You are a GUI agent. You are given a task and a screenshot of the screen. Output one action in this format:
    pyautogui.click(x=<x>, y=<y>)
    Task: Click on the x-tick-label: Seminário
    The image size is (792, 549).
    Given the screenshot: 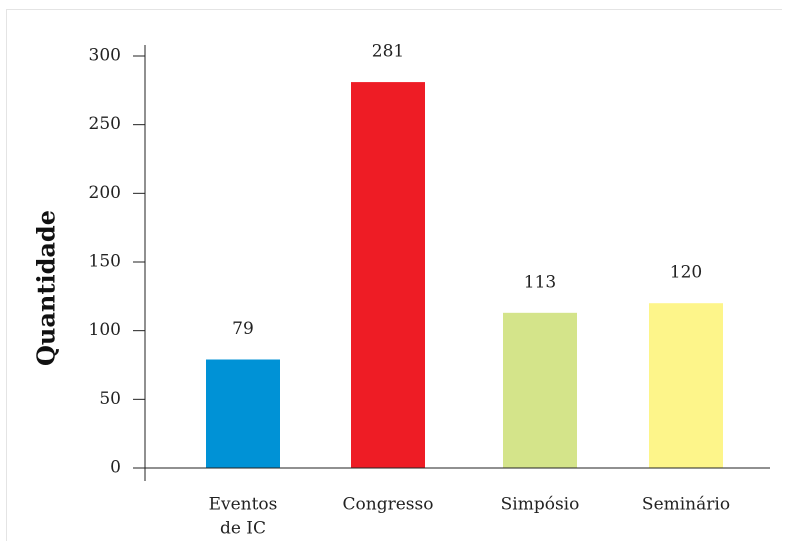 What is the action you would take?
    pyautogui.click(x=686, y=505)
    